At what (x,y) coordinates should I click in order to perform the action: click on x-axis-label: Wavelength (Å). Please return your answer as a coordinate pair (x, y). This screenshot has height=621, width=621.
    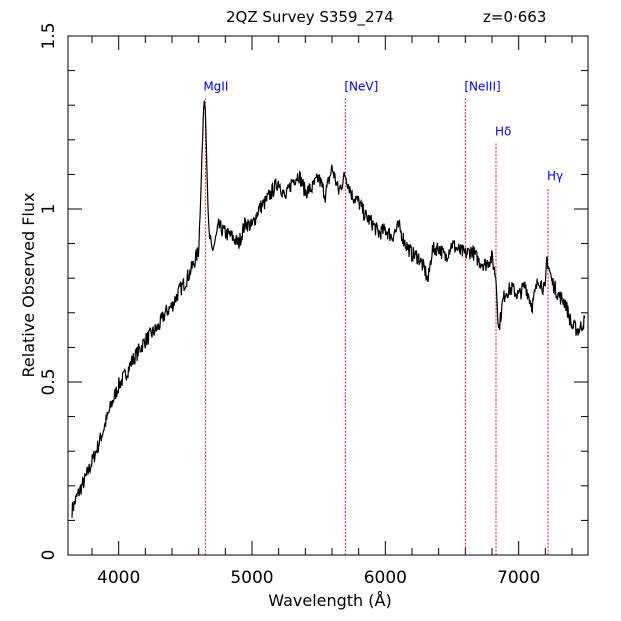
    Looking at the image, I should click on (329, 600).